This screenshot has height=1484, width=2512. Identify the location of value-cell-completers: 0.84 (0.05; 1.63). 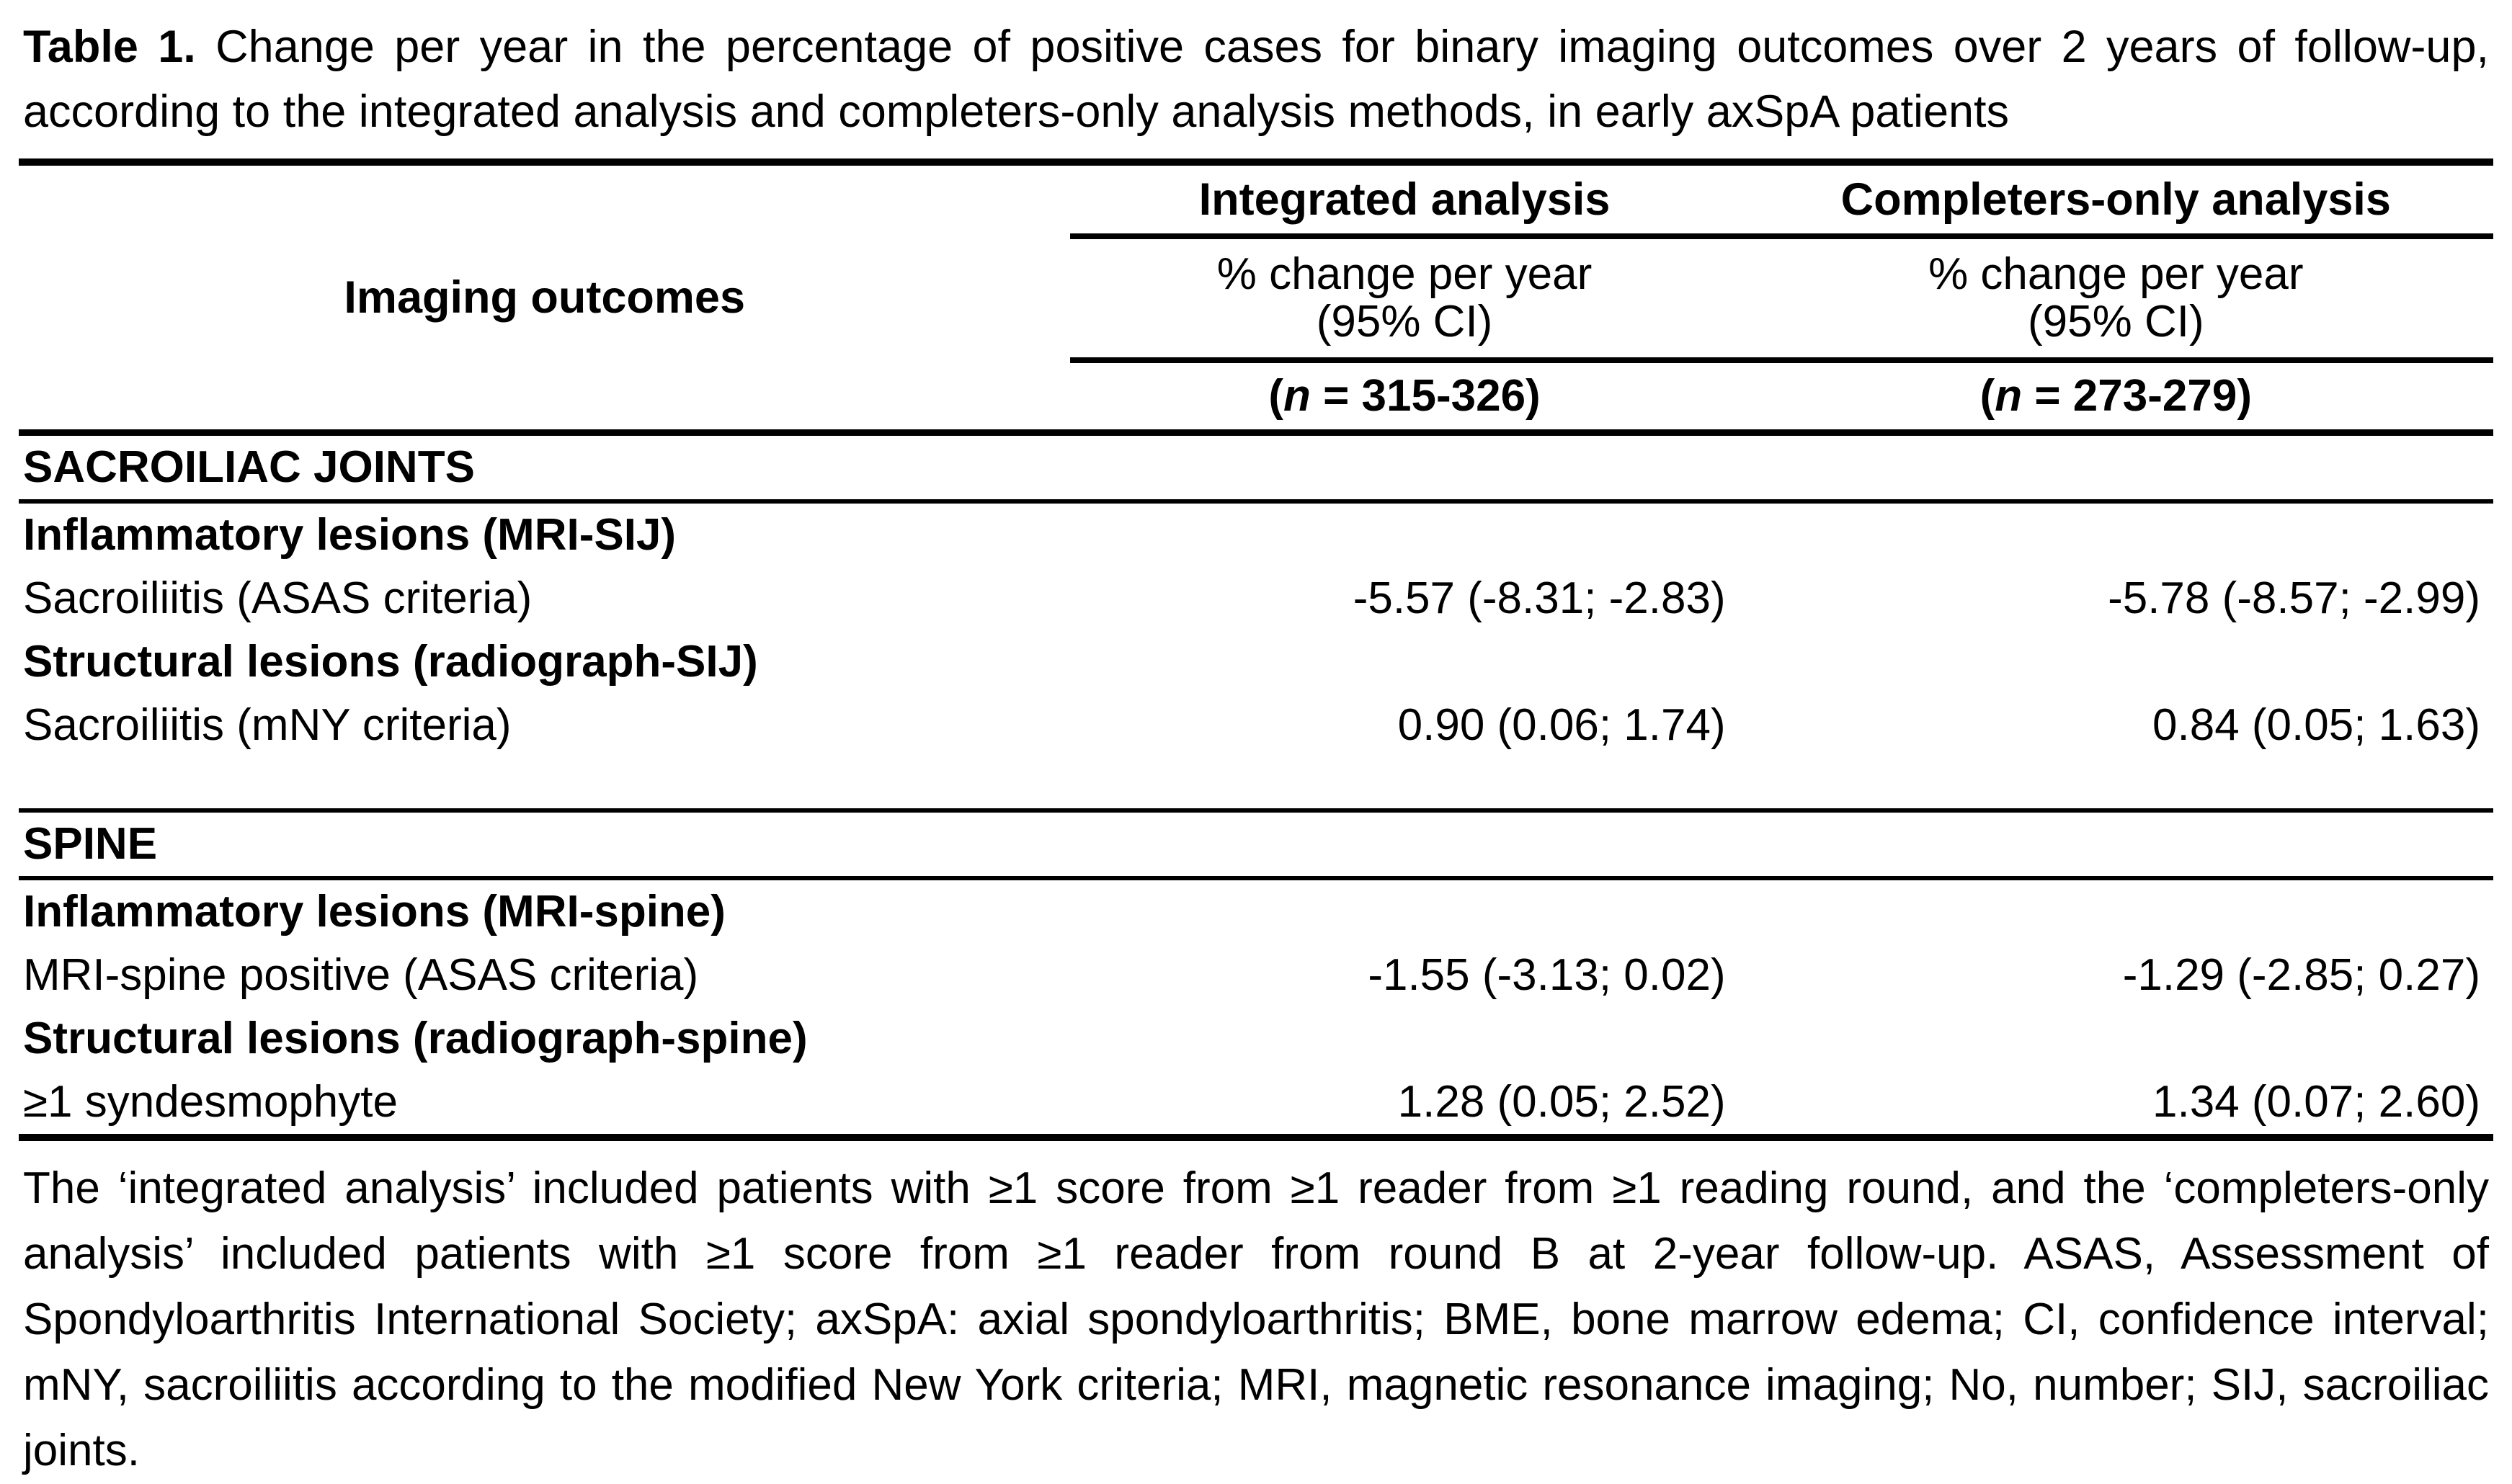
(2316, 725).